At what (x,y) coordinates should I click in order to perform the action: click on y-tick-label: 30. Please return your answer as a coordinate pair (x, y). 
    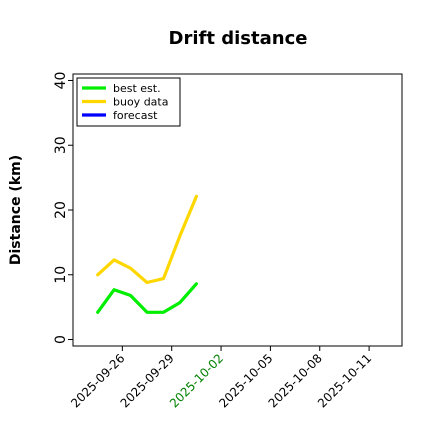
    Looking at the image, I should click on (61, 145).